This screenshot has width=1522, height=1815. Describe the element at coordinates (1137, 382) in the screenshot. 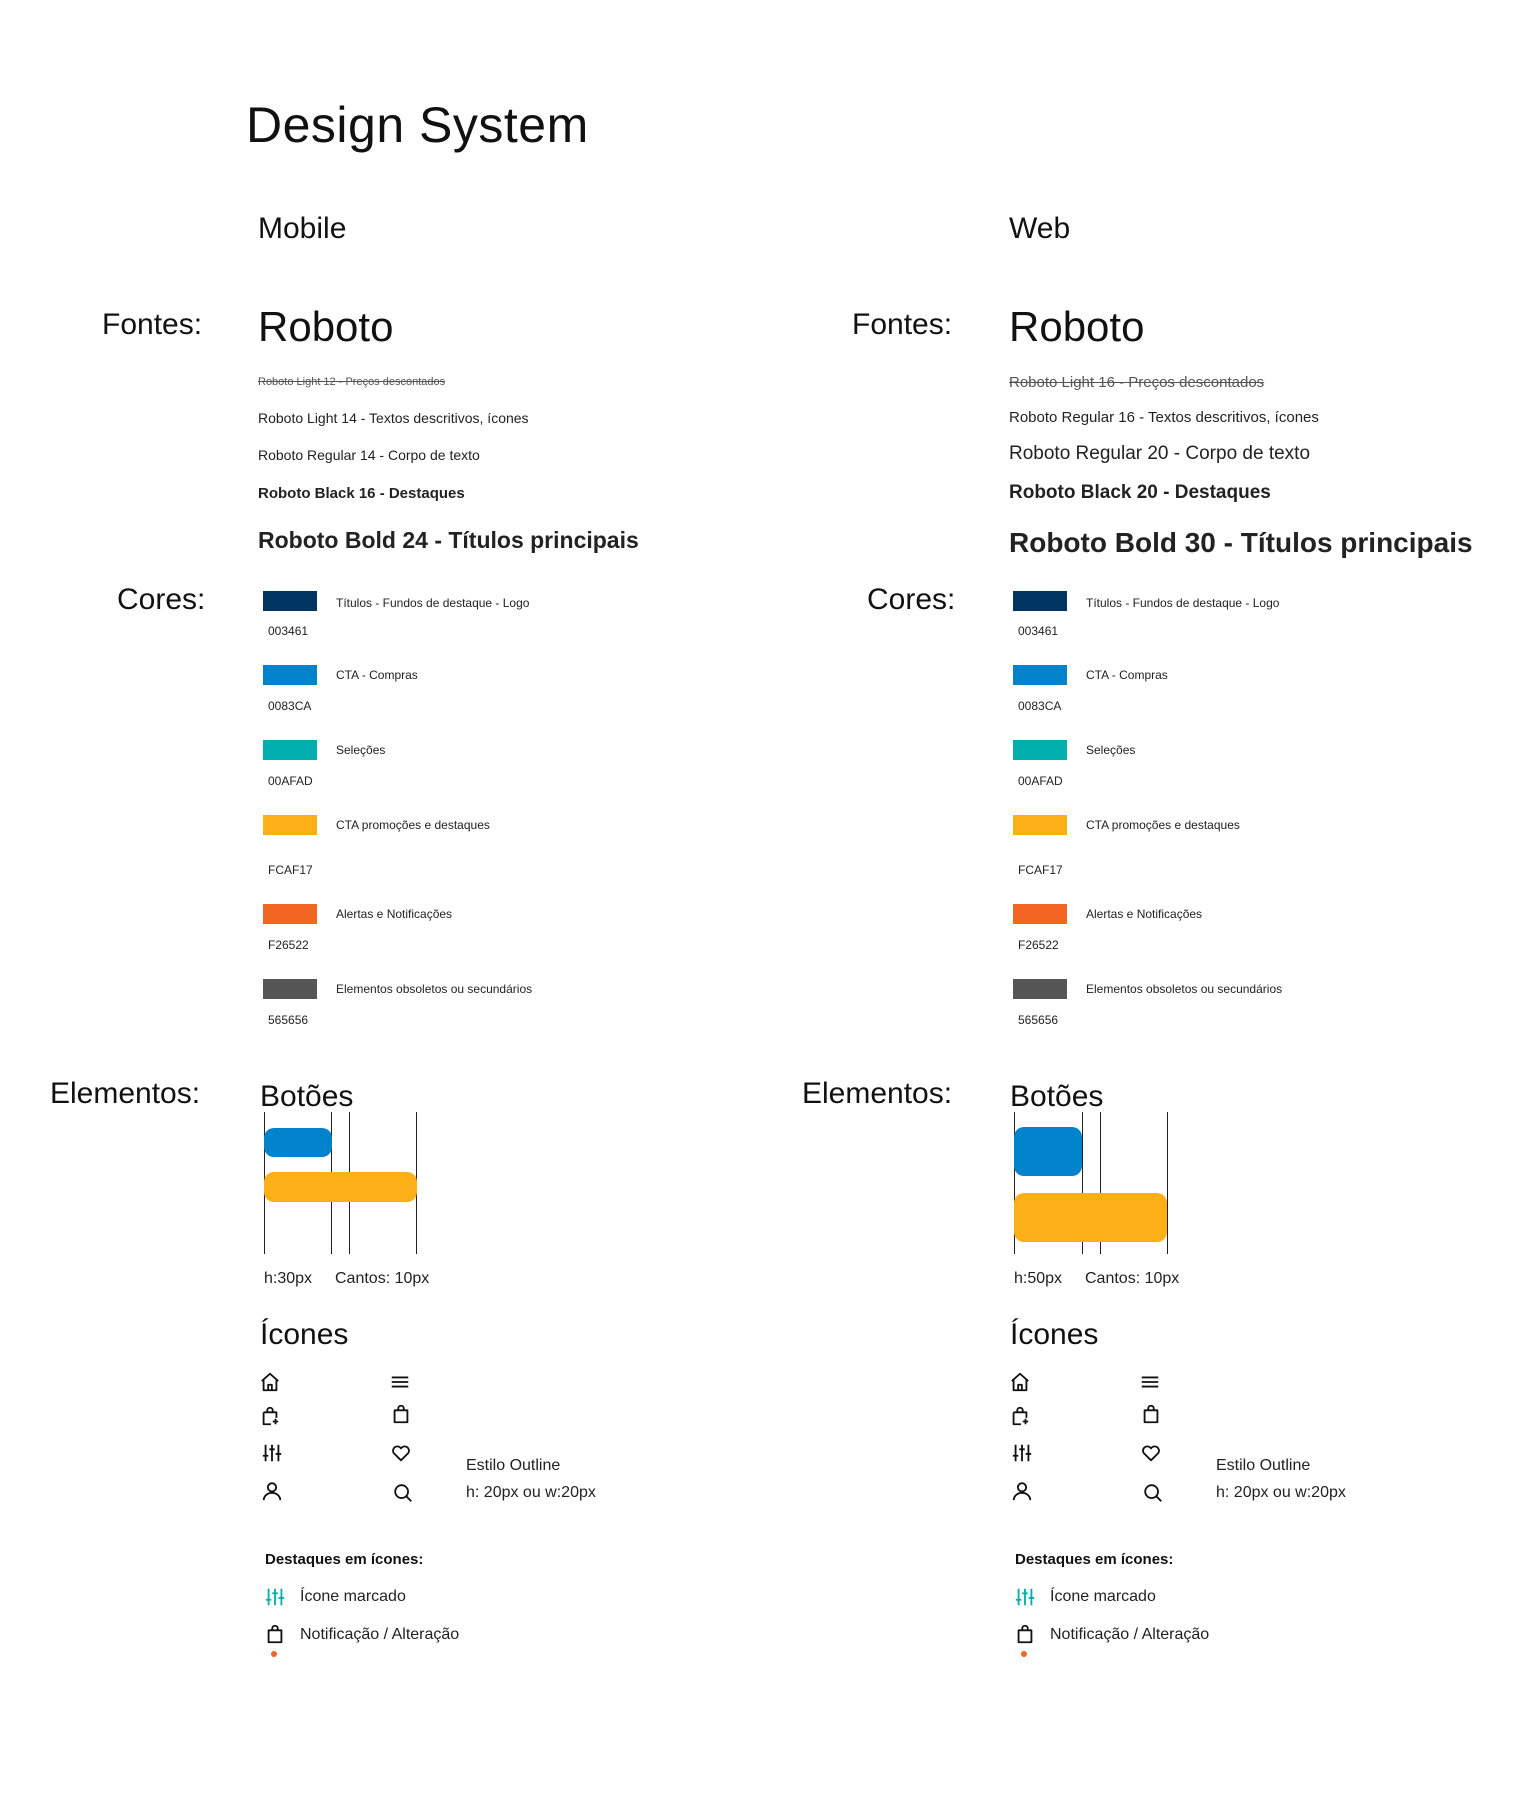

I see `web-font-sample-light16: Roboto Light 16 - Preços descontados` at that location.